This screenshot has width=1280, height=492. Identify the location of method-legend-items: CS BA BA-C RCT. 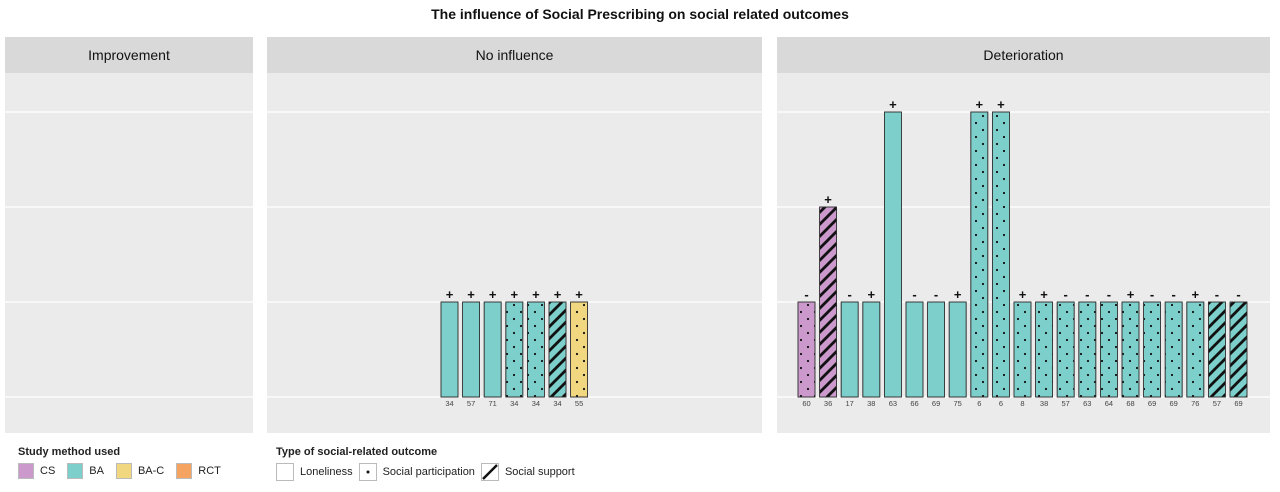
(125, 471).